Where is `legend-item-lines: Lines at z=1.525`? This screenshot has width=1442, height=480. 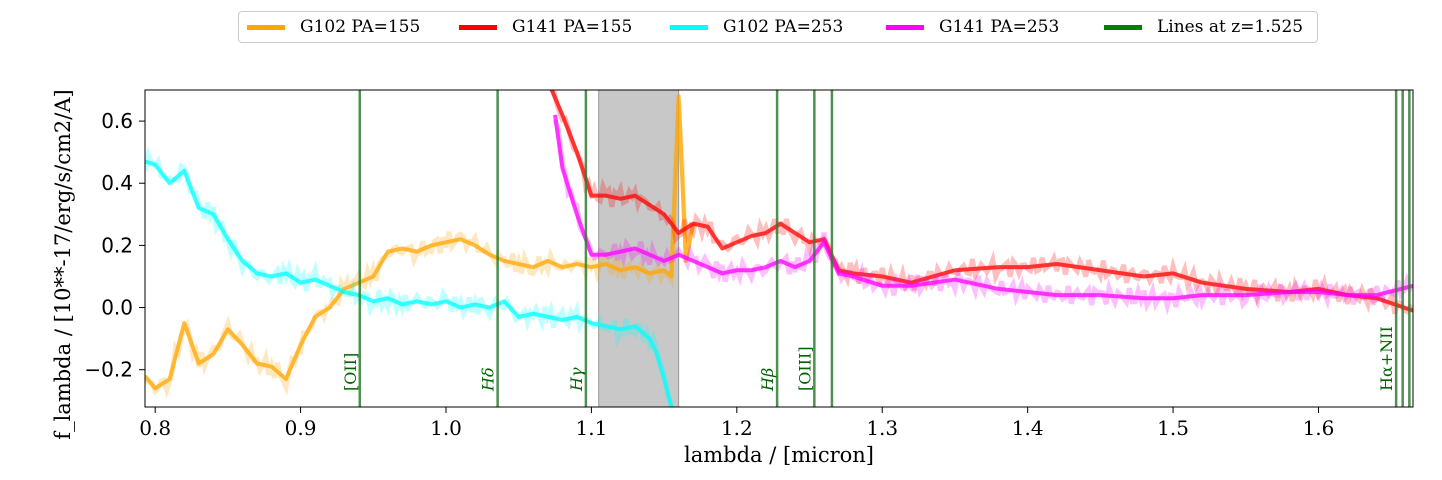 legend-item-lines: Lines at z=1.525 is located at coordinates (1203, 27).